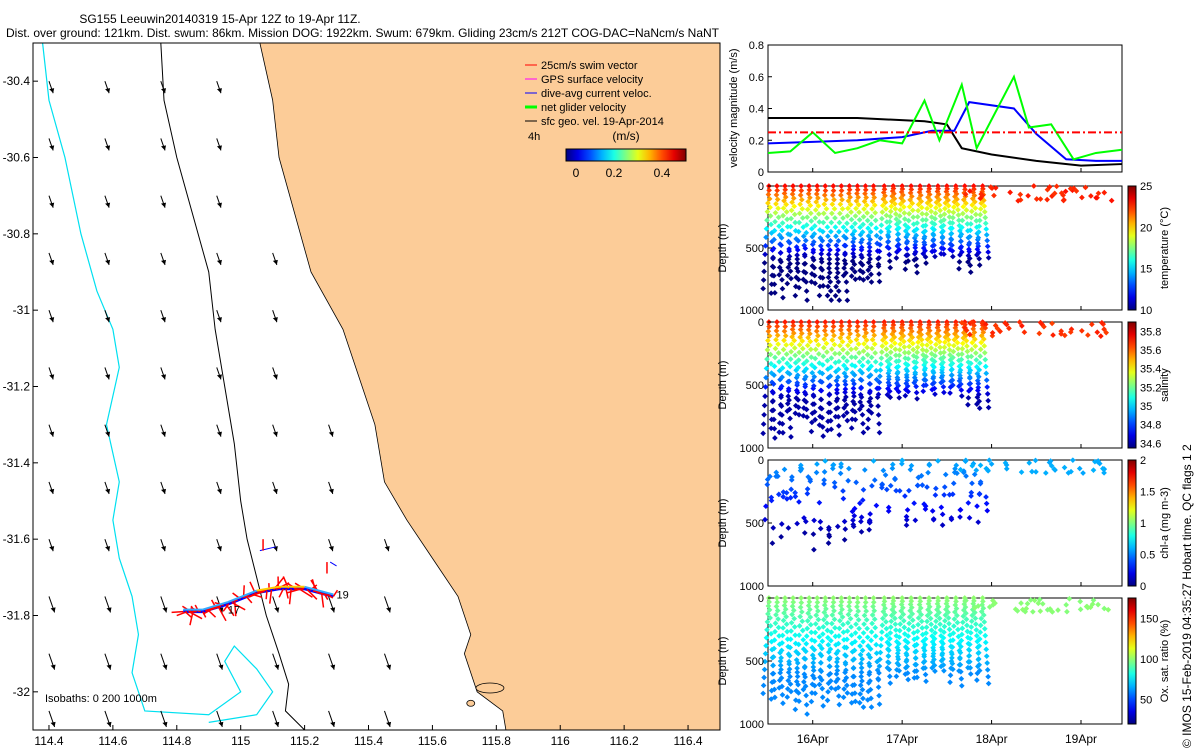 The width and height of the screenshot is (1200, 750). I want to click on oxygen-colorbar, so click(1132, 661).